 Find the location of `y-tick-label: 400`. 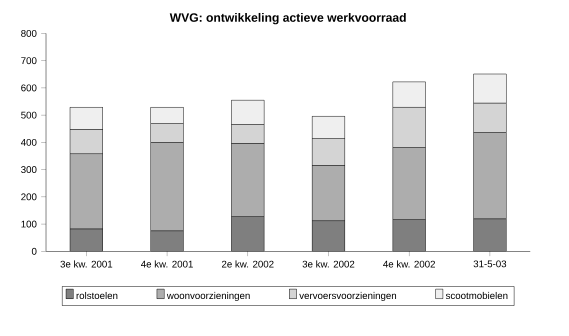

y-tick-label: 400 is located at coordinates (28, 142).